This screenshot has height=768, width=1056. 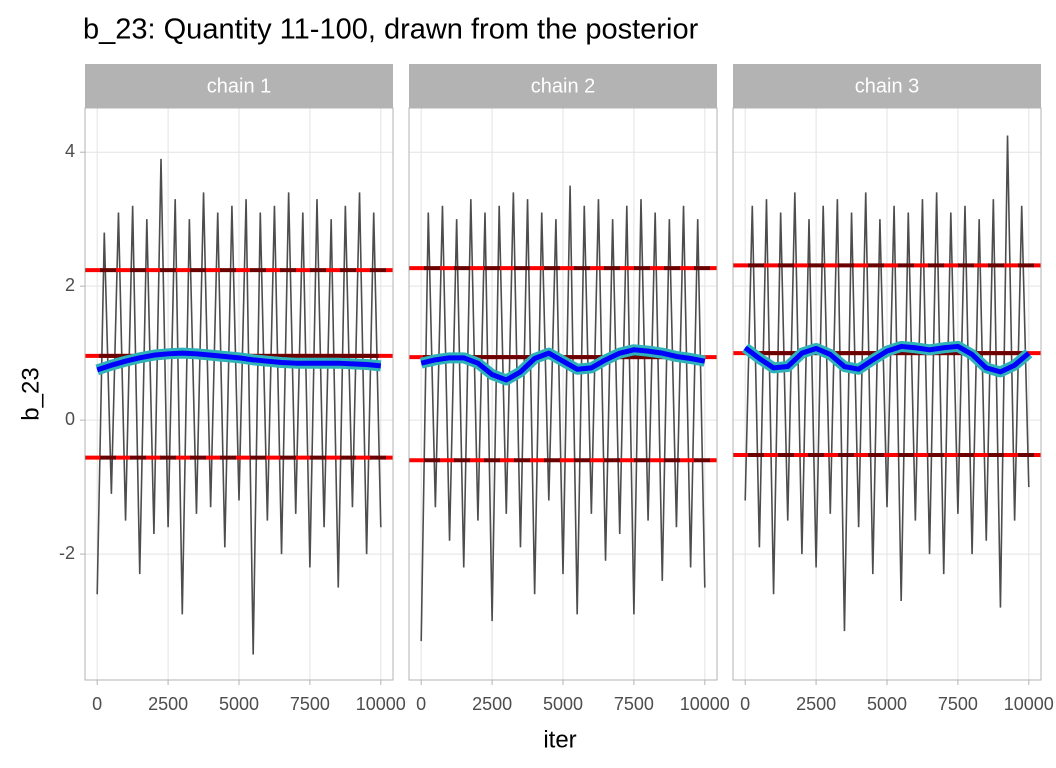 I want to click on y-axis-label: b_23, so click(x=30, y=393).